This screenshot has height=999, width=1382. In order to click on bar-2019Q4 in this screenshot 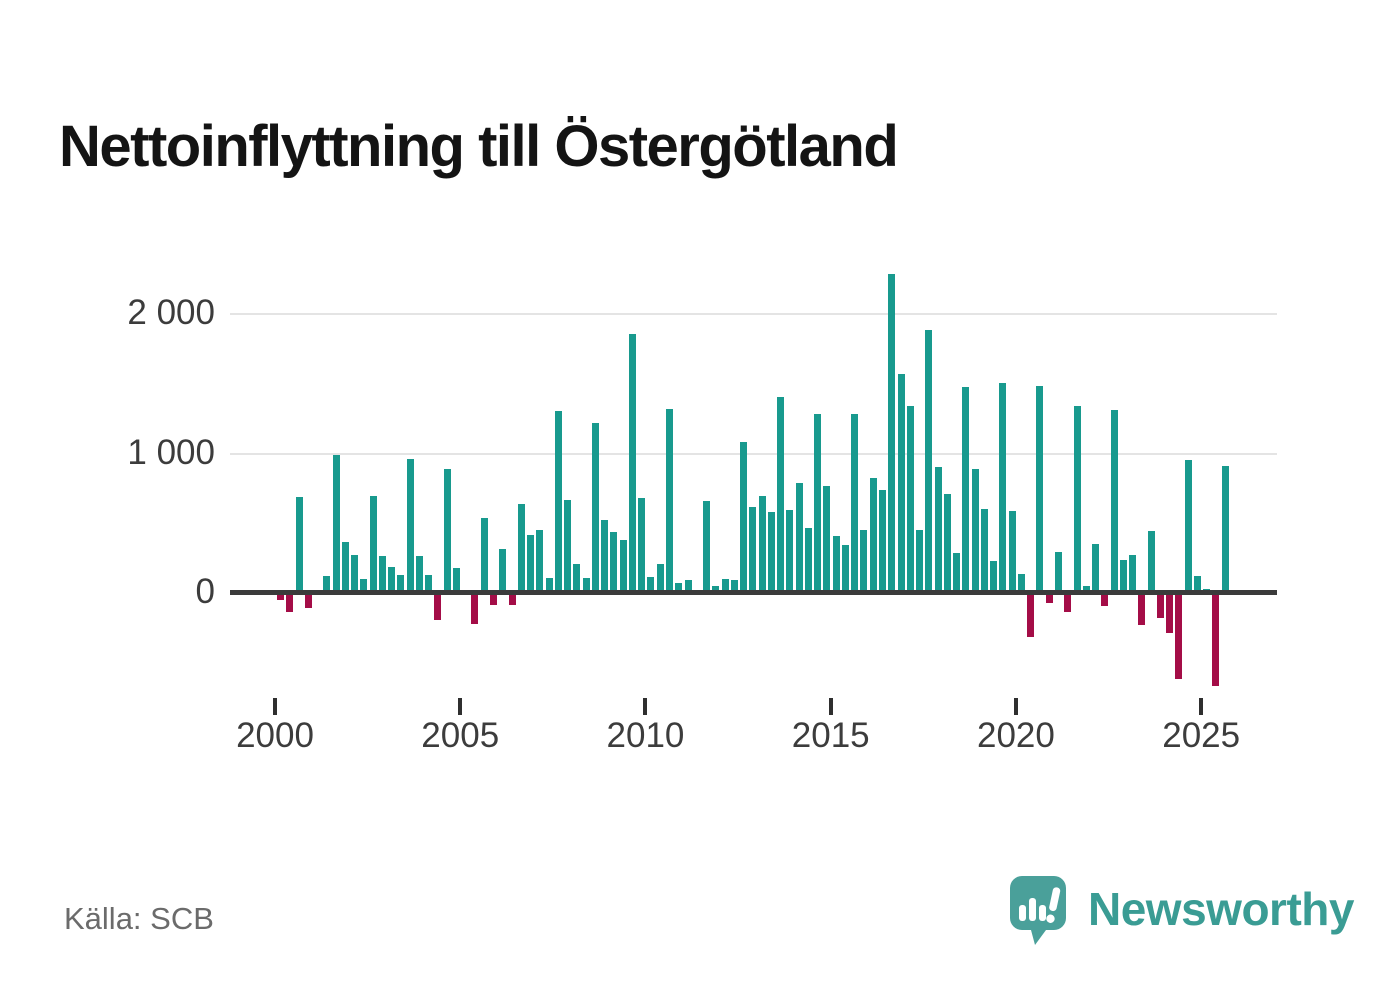, I will do `click(1012, 551)`.